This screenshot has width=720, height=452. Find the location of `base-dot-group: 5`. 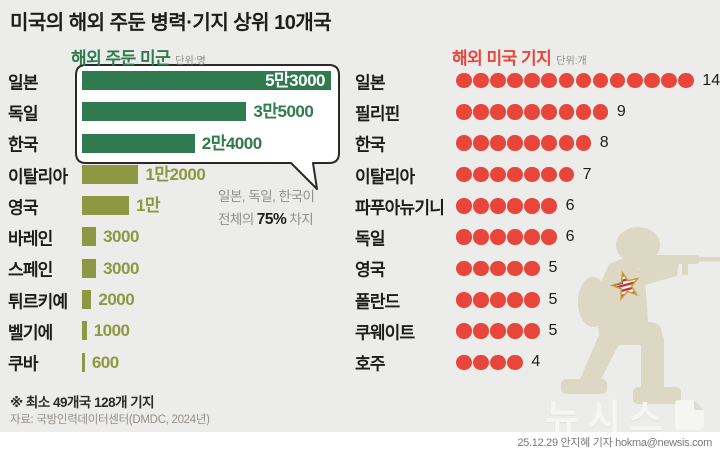

base-dot-group: 5 is located at coordinates (506, 331).